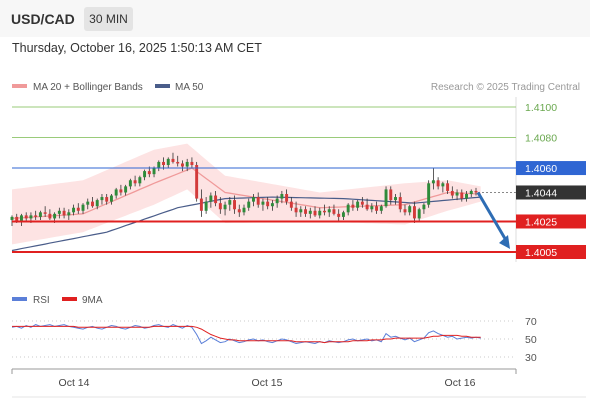  Describe the element at coordinates (108, 19) in the screenshot. I see `timeframe-badge: 30 MIN` at that location.